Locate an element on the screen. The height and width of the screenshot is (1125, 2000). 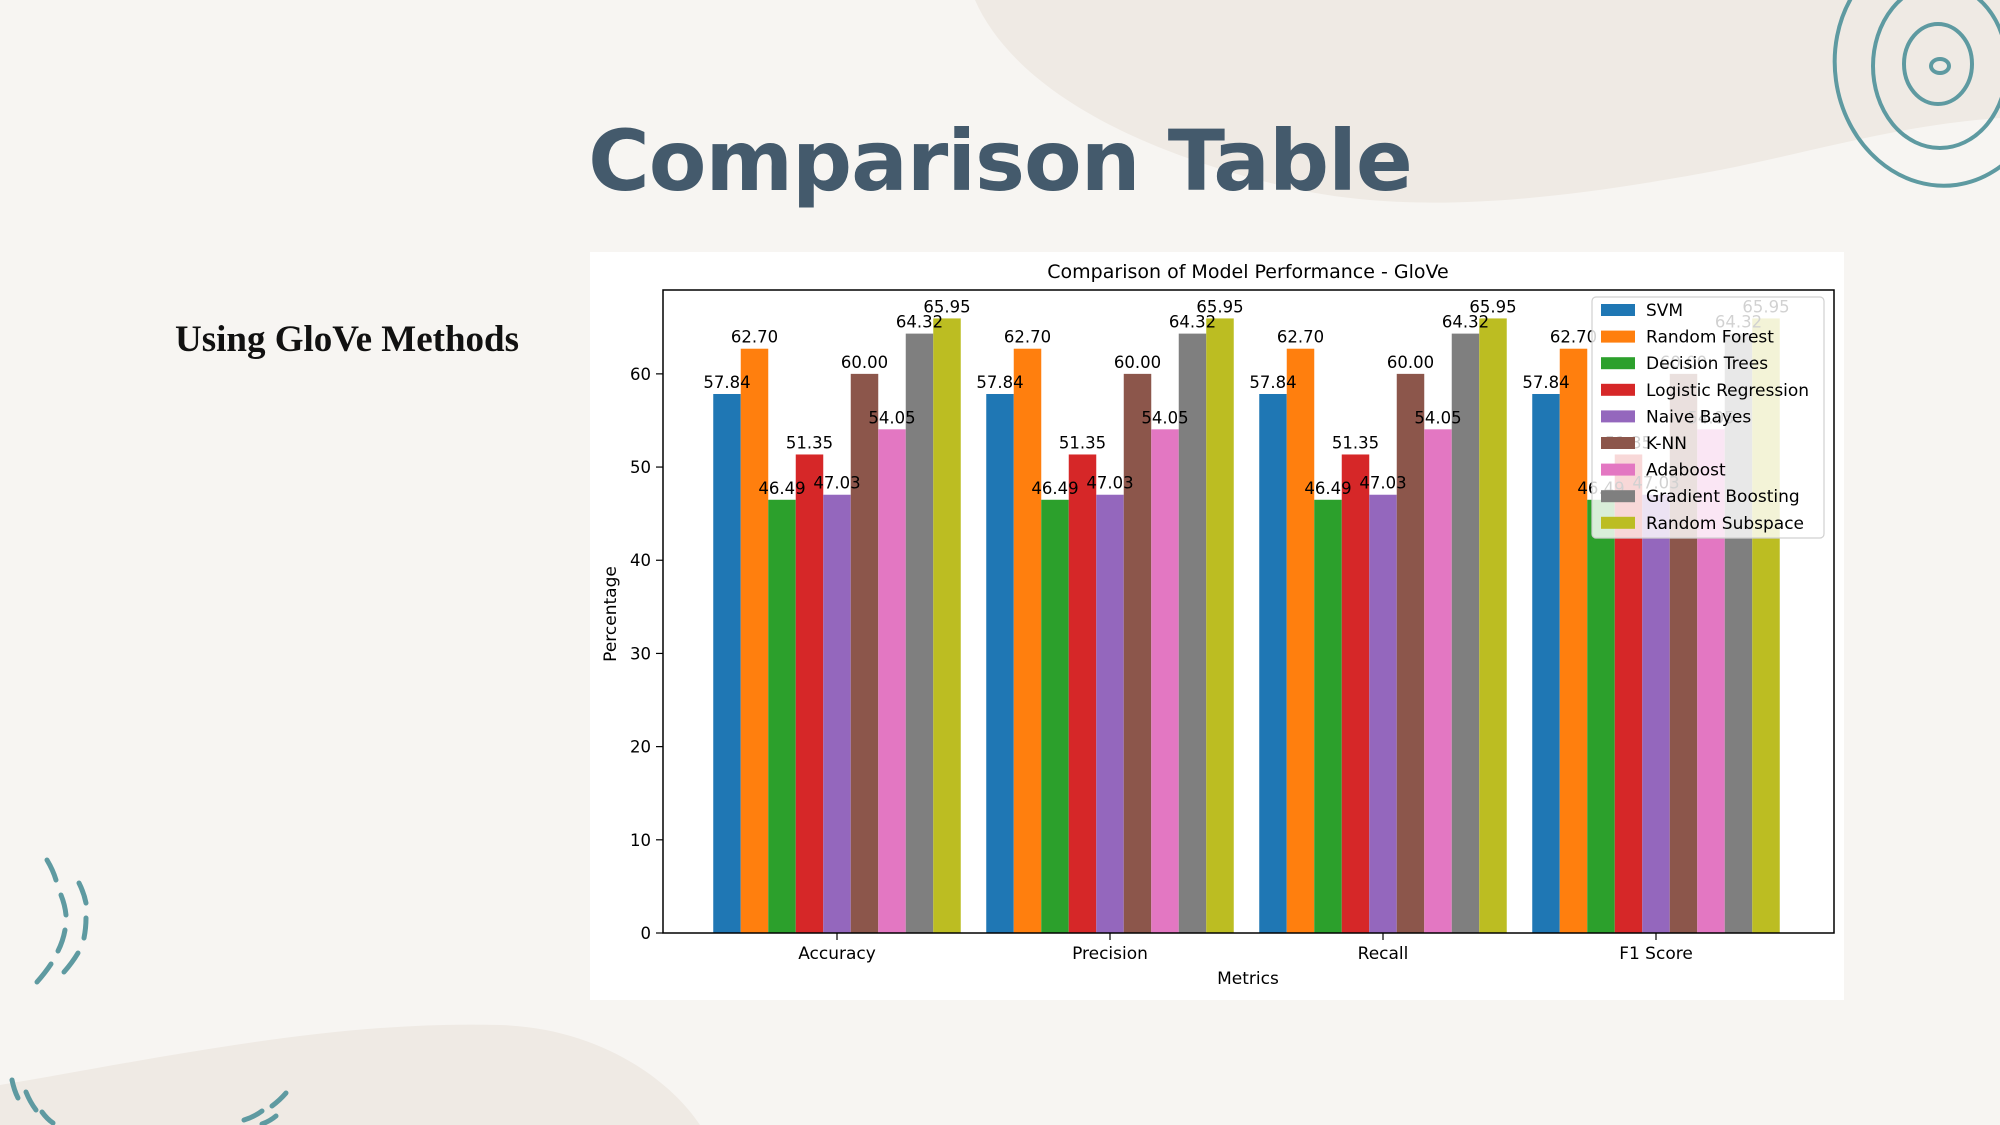
legend-label: SVM is located at coordinates (1664, 311).